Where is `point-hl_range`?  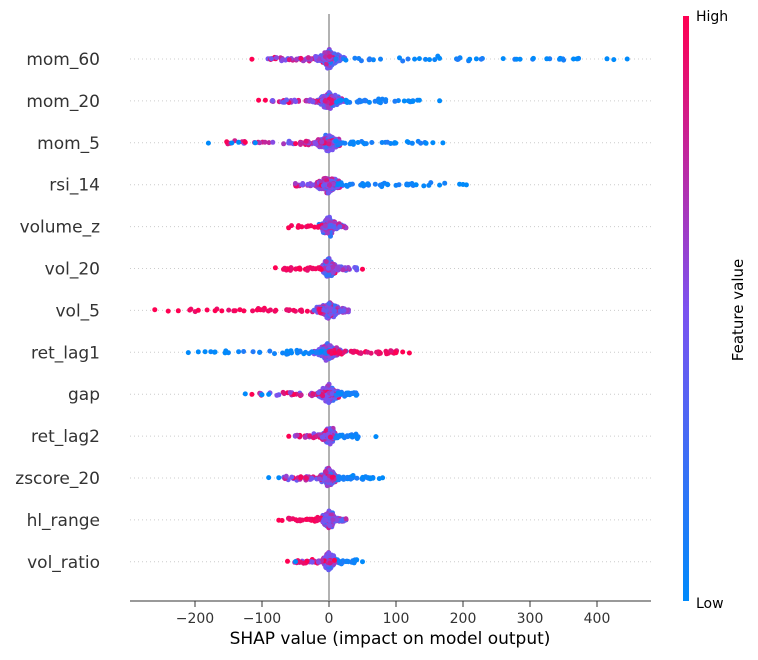 point-hl_range is located at coordinates (346, 519).